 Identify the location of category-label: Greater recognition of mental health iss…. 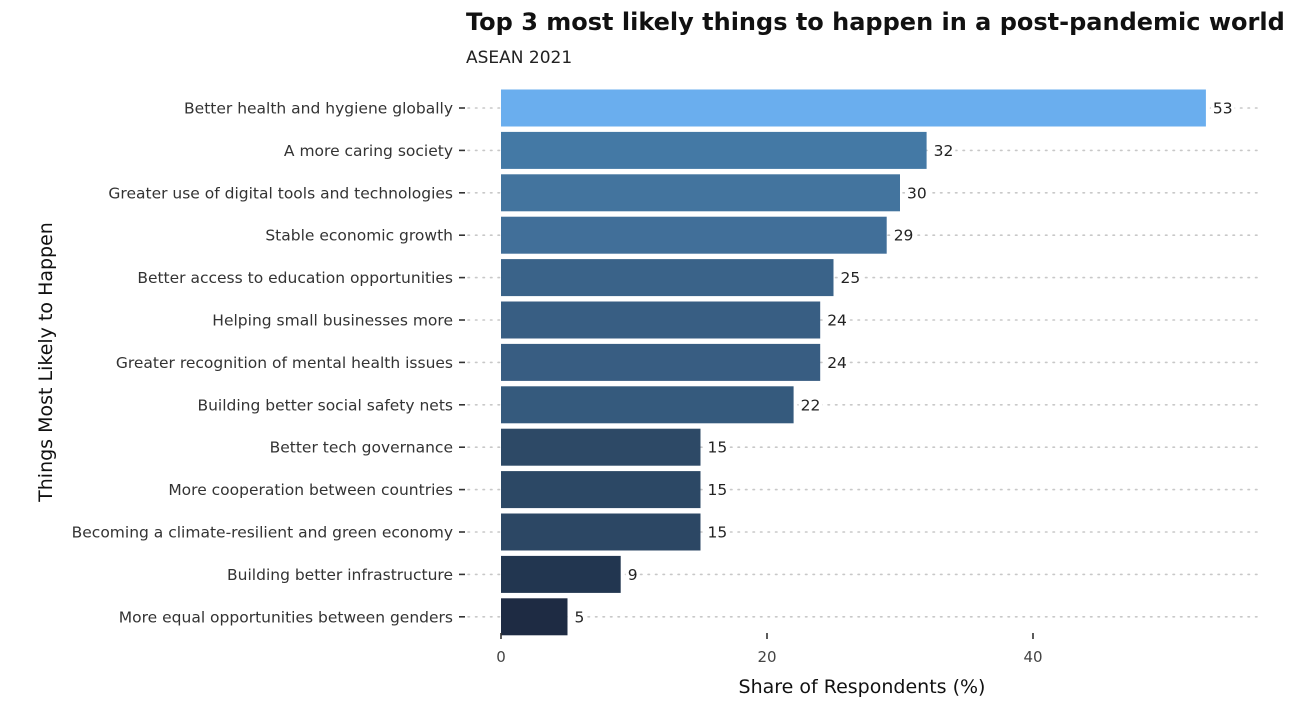
(284, 363).